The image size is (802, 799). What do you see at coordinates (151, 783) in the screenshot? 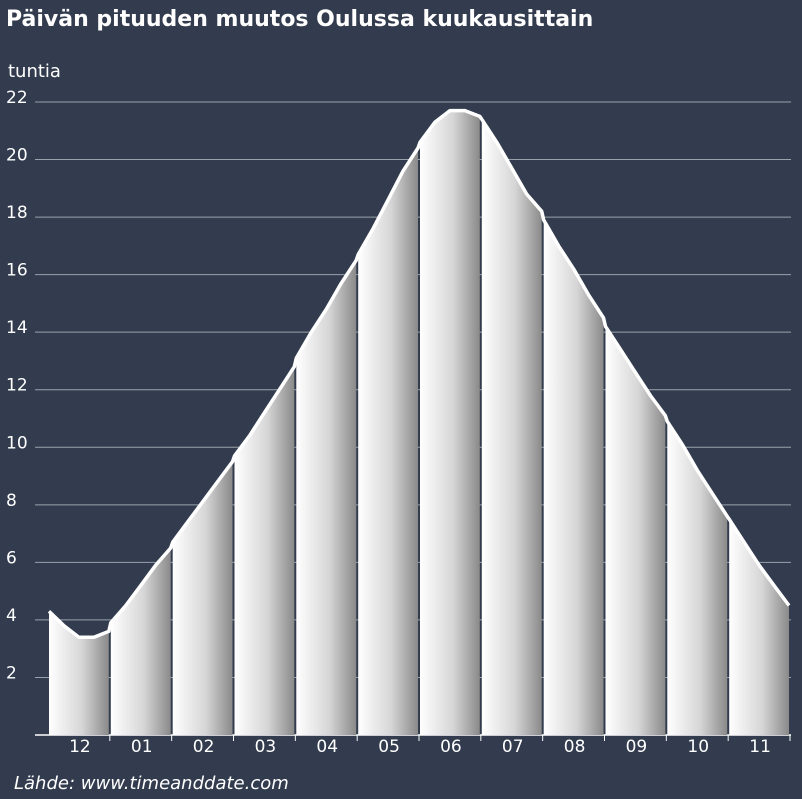
I see `source: Lähde: www.timeanddate.com` at bounding box center [151, 783].